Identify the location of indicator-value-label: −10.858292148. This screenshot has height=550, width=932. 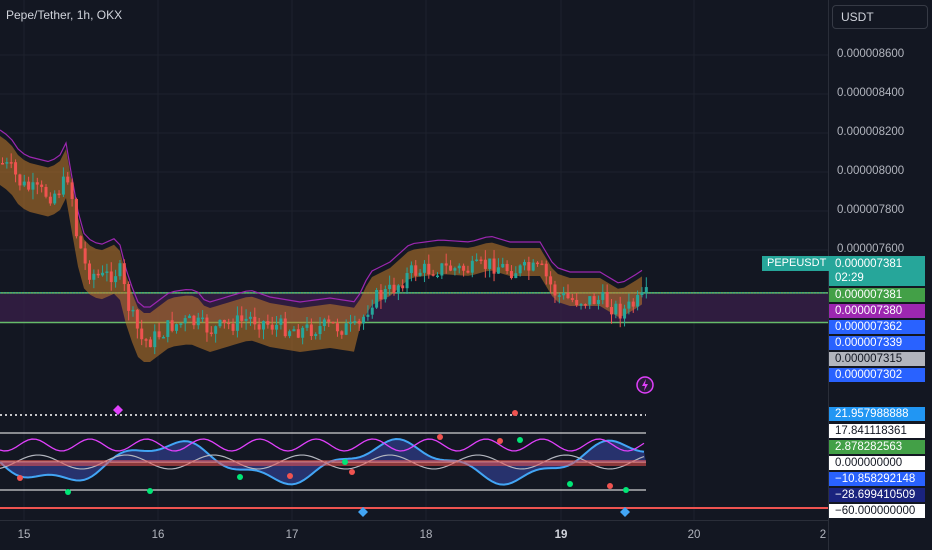
(877, 479).